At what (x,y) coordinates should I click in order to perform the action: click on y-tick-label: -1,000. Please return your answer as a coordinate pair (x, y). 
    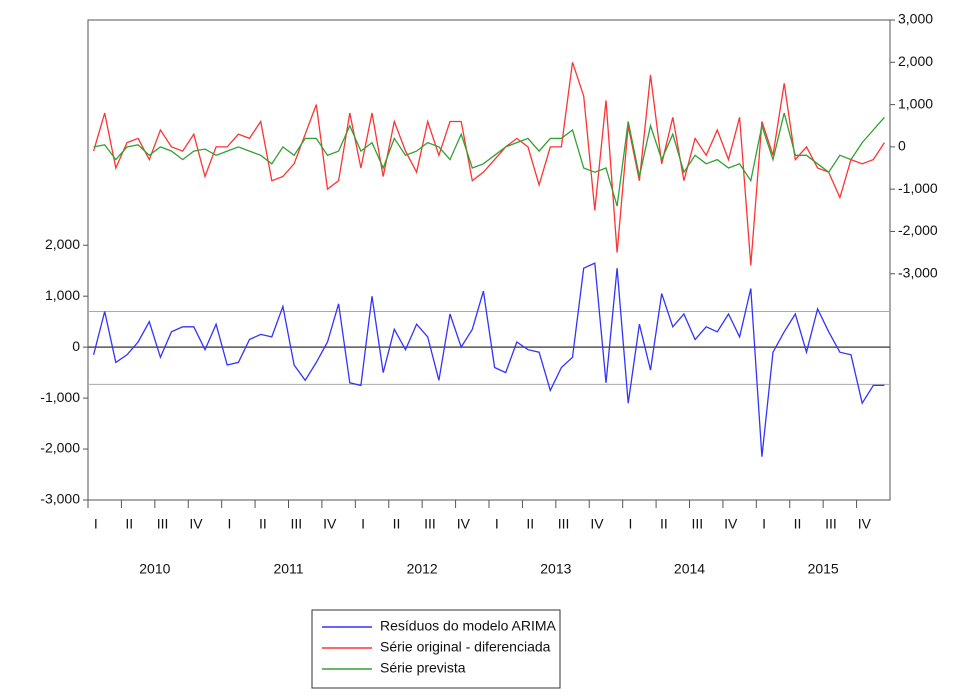
    Looking at the image, I should click on (60, 397).